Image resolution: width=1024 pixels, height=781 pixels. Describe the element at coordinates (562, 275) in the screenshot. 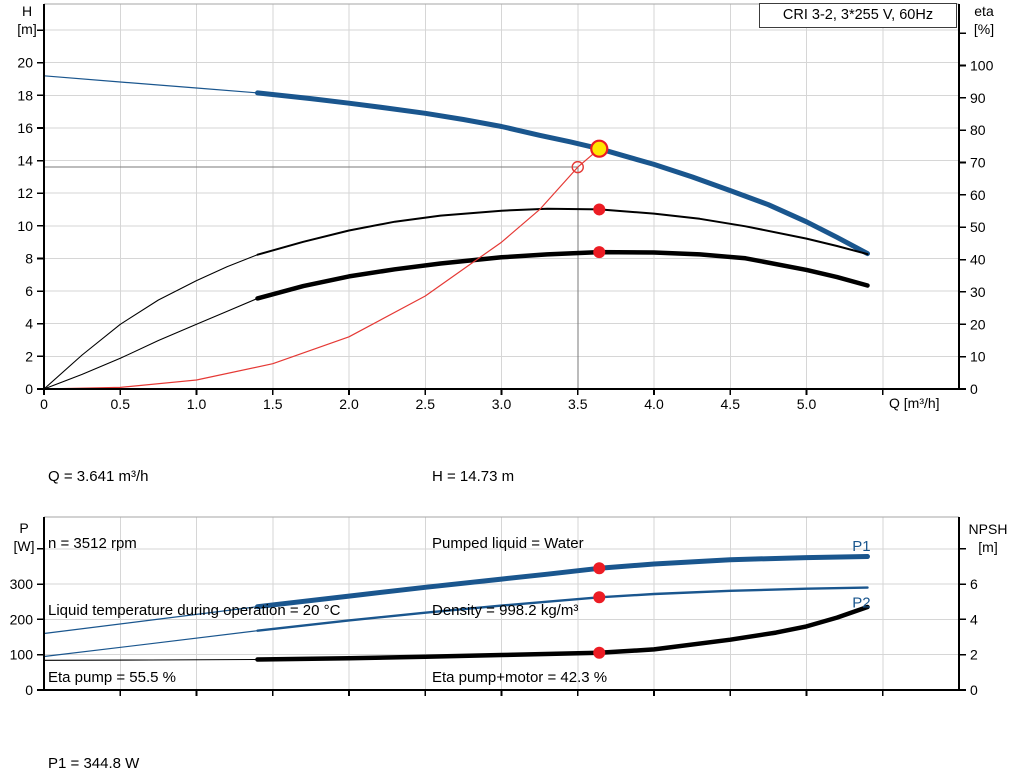

I see `eta-pump-motor-curve` at that location.